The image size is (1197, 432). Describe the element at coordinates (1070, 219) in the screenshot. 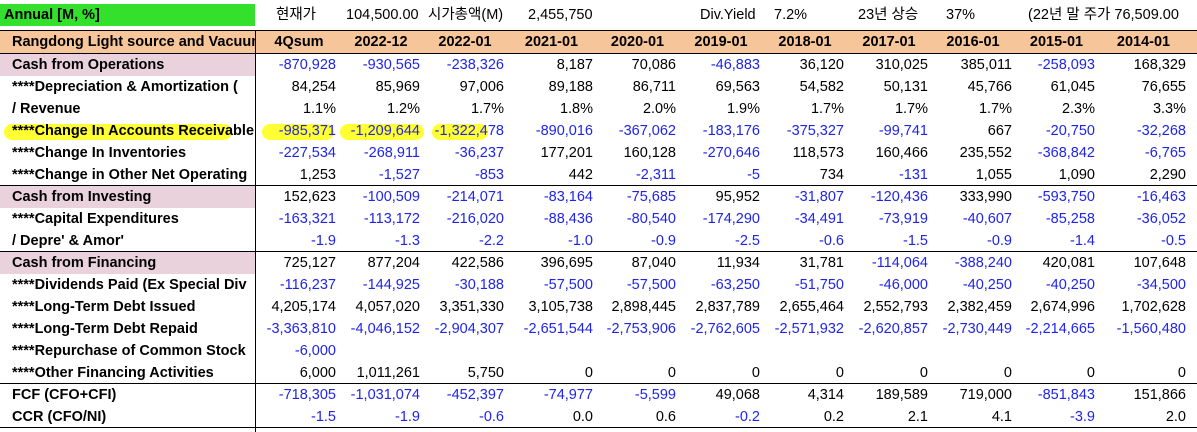

I see `table-cell: -85,258` at that location.